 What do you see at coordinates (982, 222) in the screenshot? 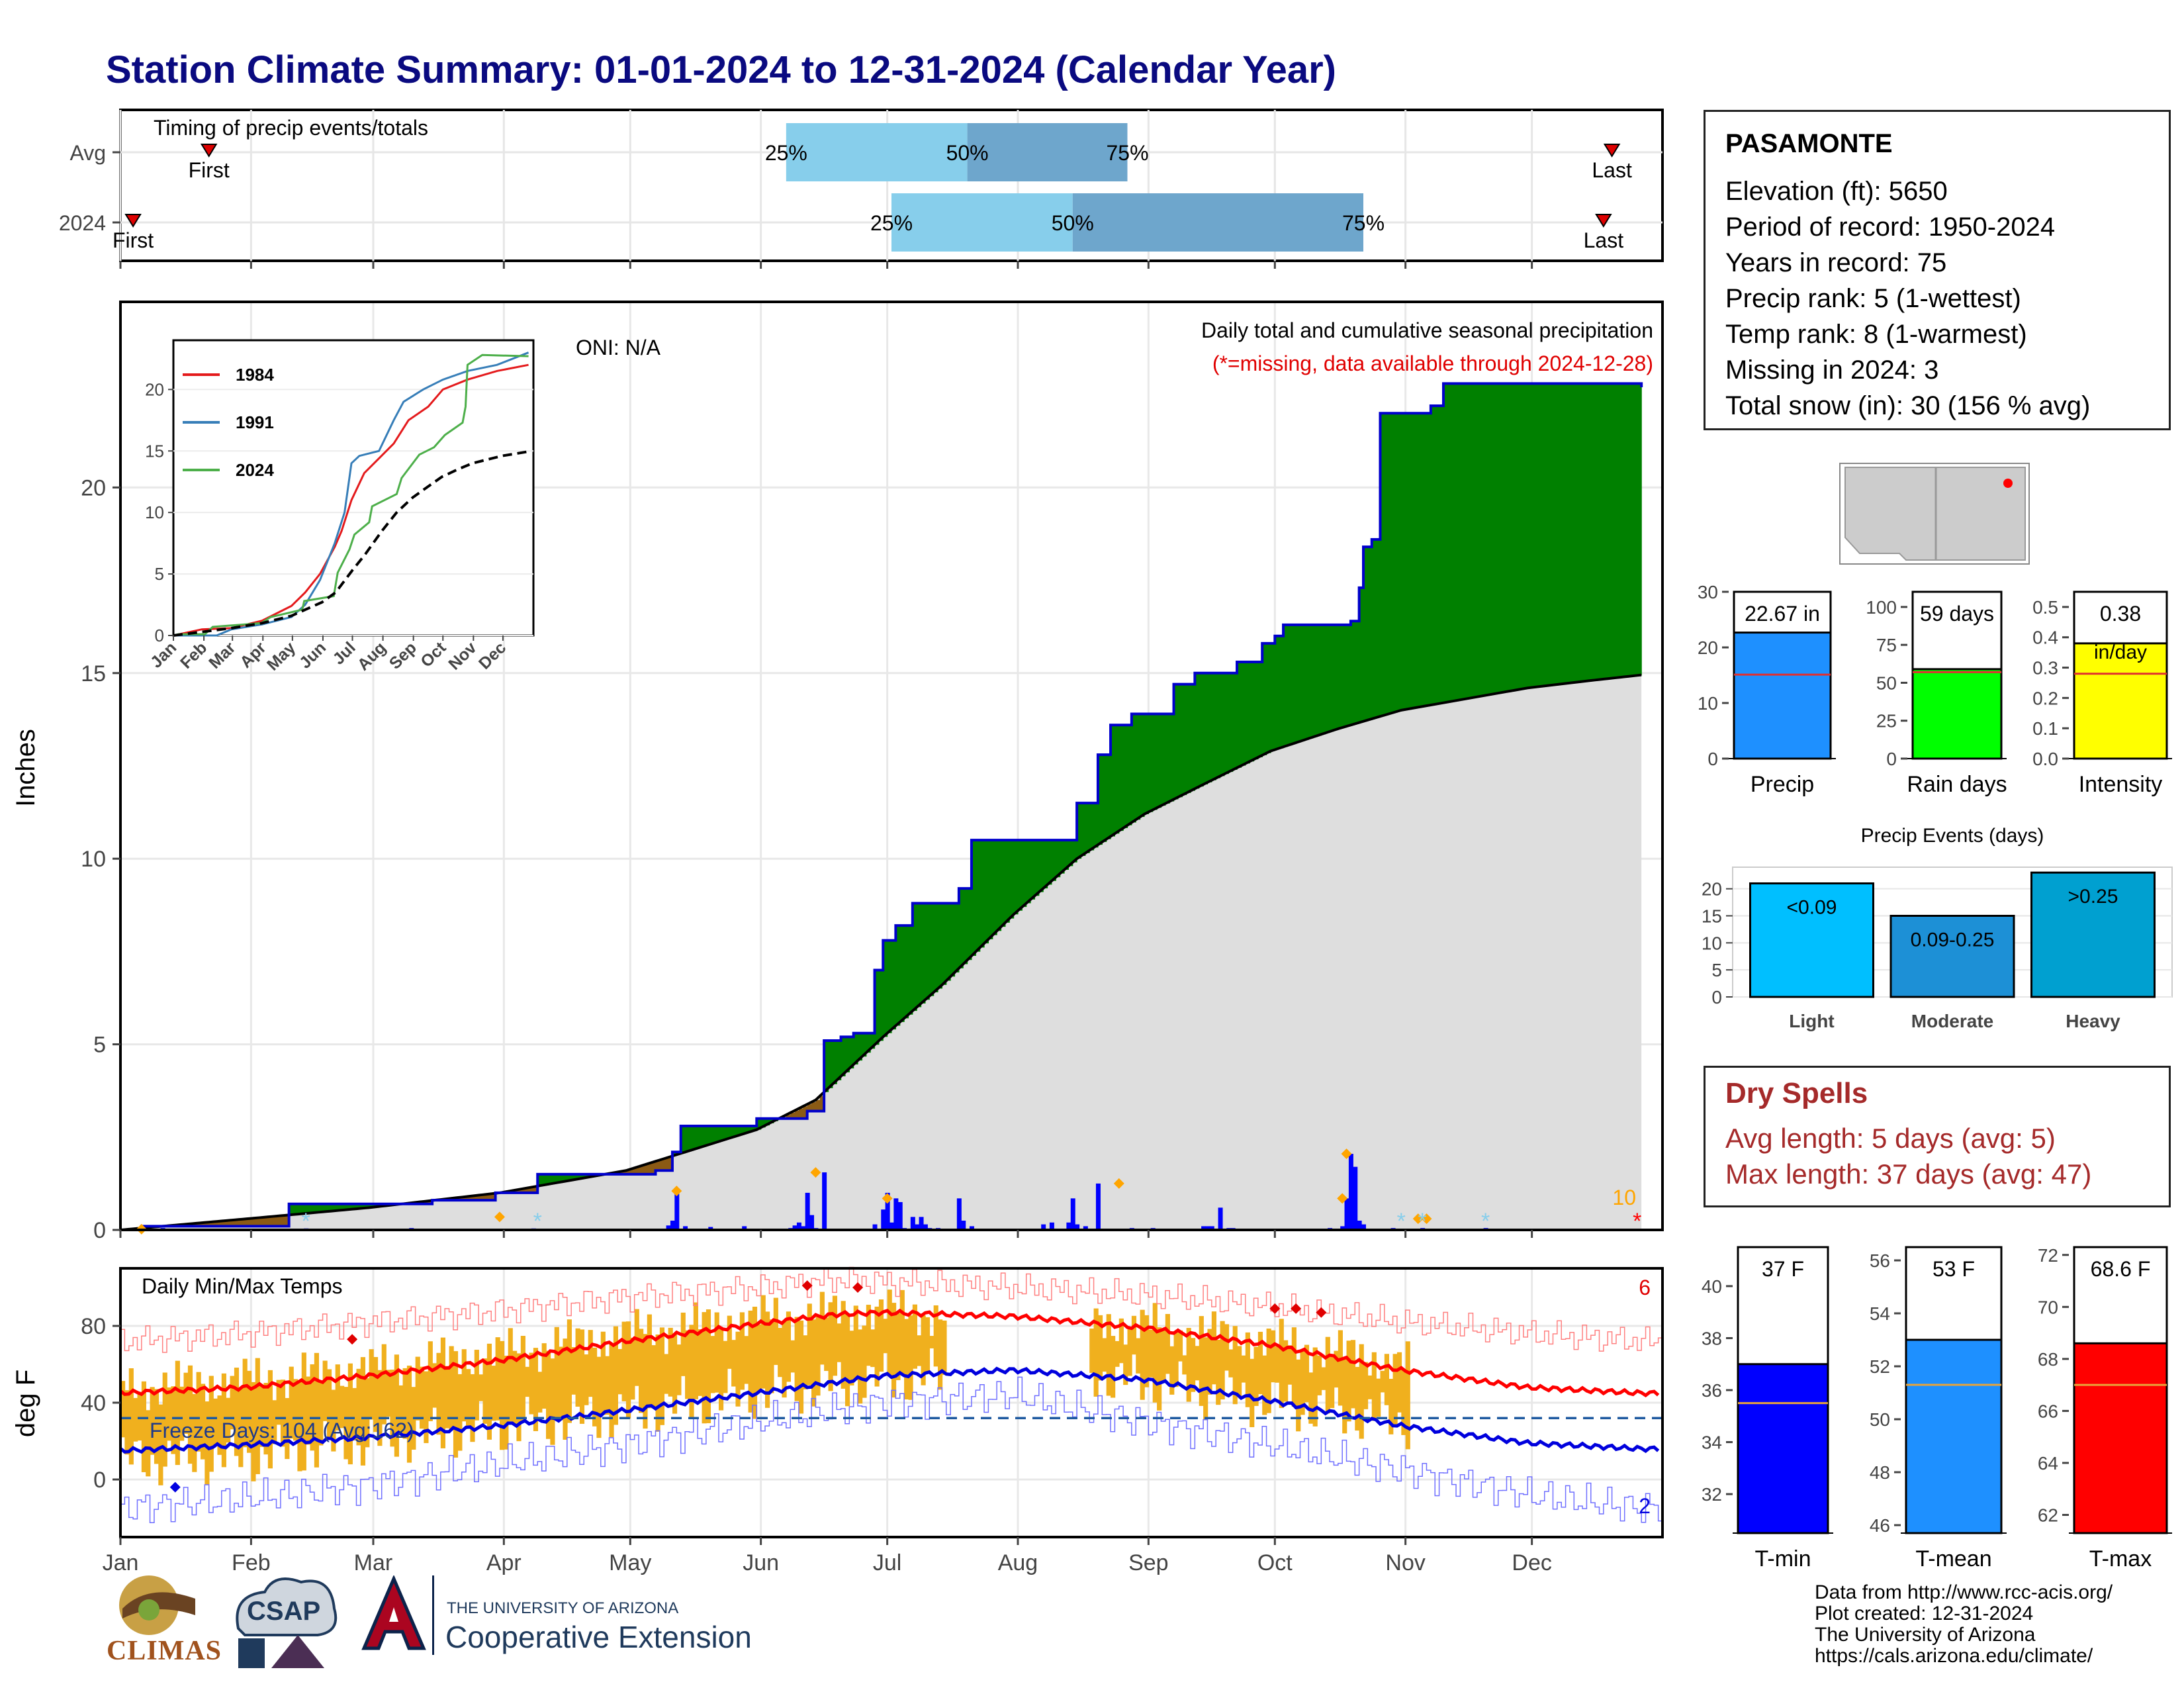
I see `quartile-bar-low` at bounding box center [982, 222].